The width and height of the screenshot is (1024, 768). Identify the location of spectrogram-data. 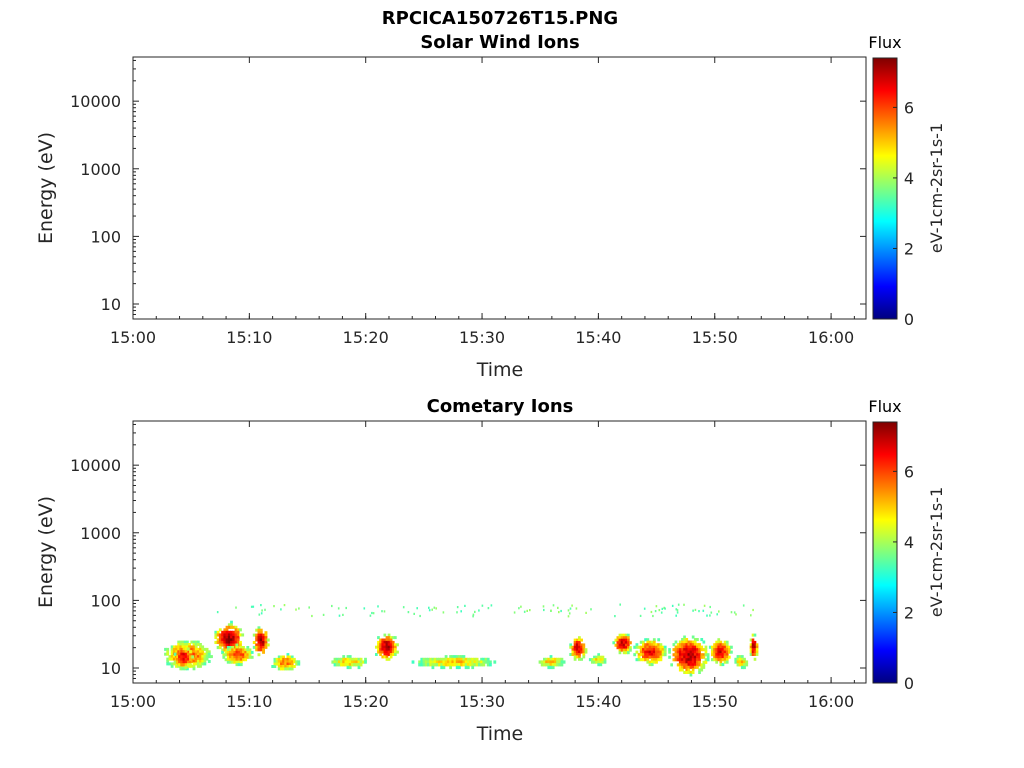
(461, 640).